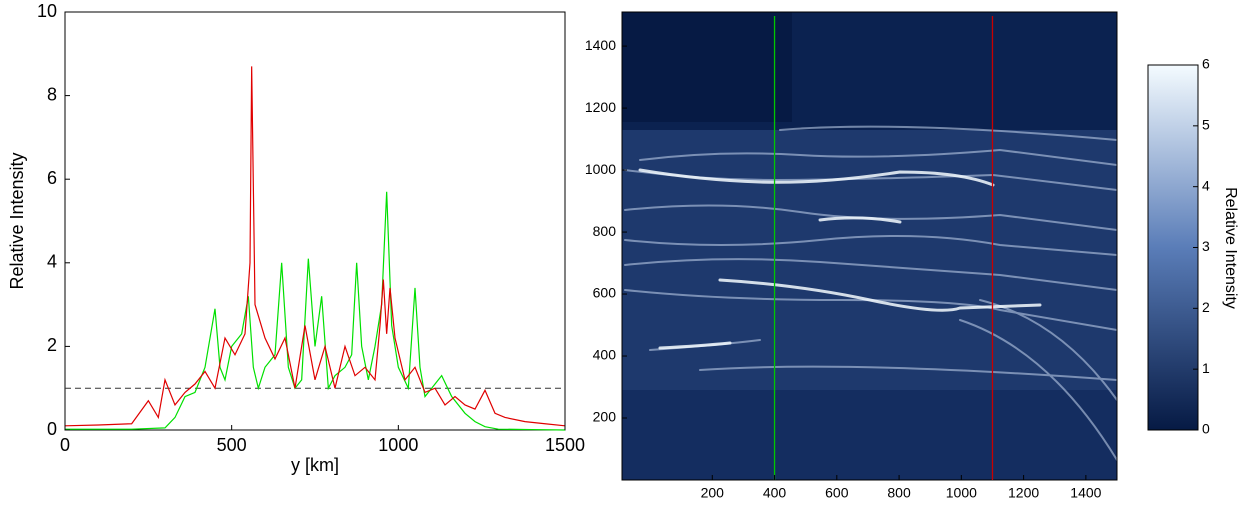 This screenshot has width=1246, height=506. I want to click on x-tick-label: 1200, so click(1023, 493).